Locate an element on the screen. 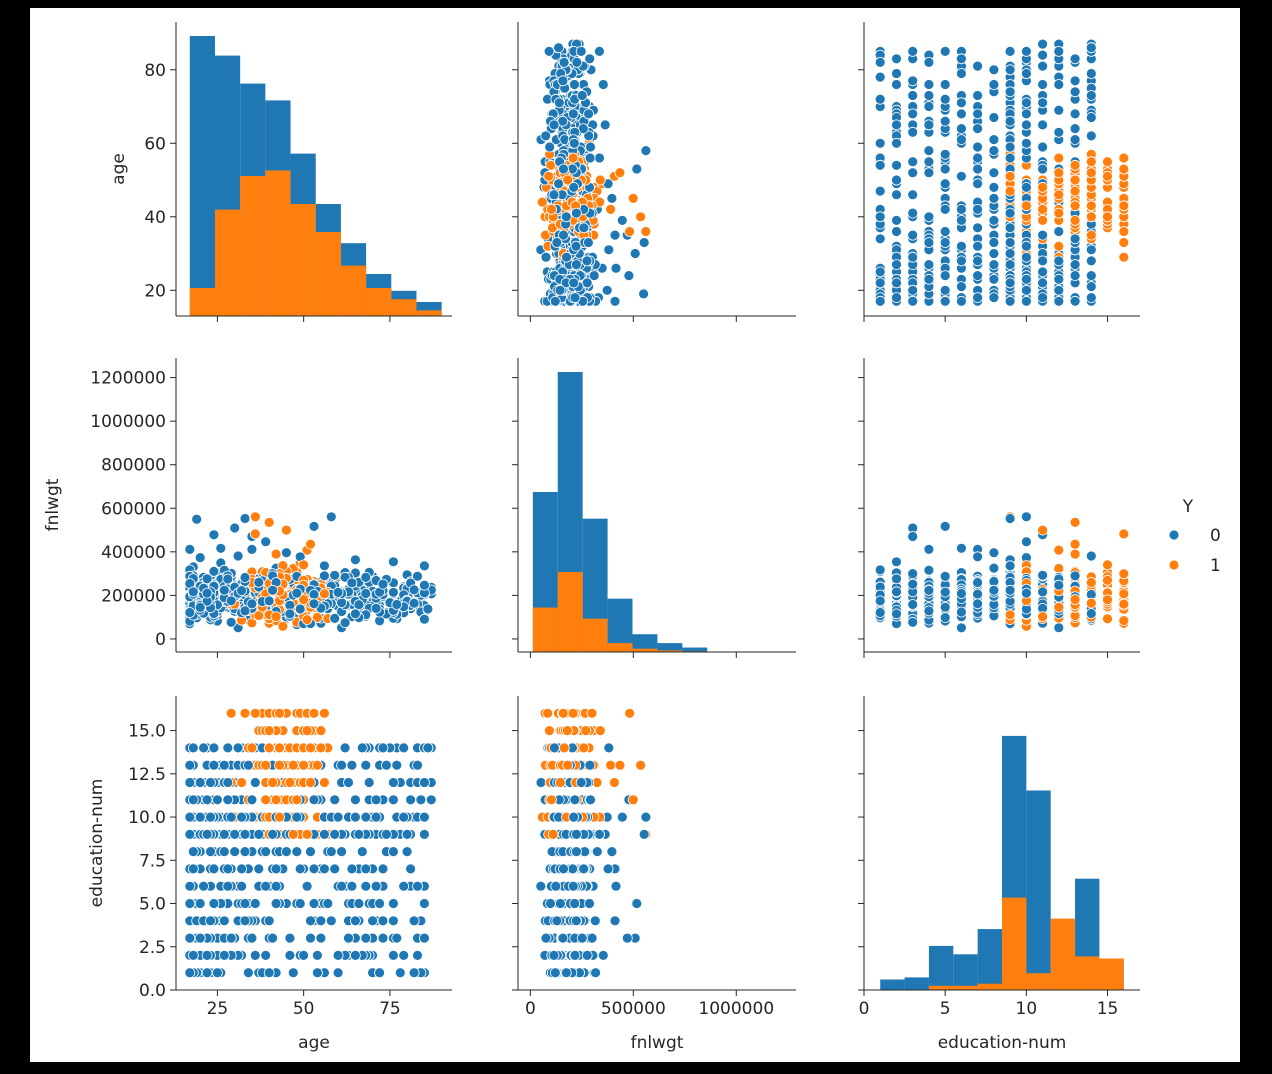 The height and width of the screenshot is (1074, 1272). y-tick-label: 200000 is located at coordinates (133, 596).